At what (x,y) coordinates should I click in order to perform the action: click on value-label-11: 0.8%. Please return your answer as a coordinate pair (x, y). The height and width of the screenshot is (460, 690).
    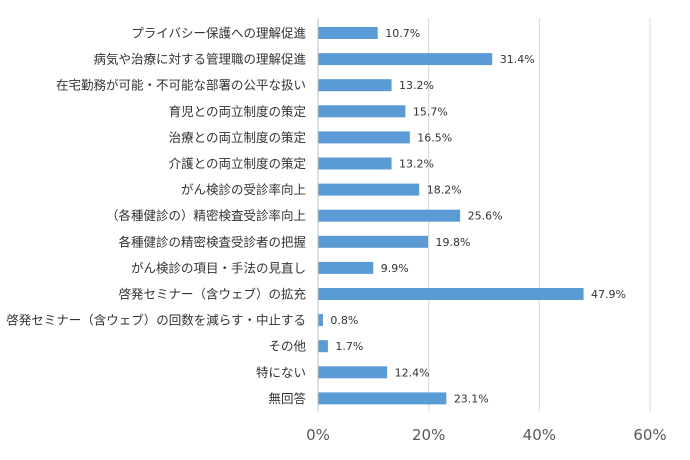
    Looking at the image, I should click on (344, 320).